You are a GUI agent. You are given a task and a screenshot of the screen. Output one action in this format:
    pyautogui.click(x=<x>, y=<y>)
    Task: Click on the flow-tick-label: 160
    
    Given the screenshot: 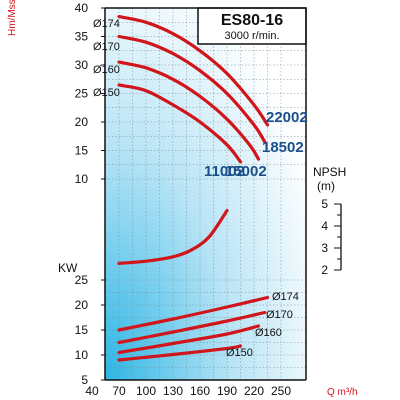 What is the action you would take?
    pyautogui.click(x=200, y=391)
    